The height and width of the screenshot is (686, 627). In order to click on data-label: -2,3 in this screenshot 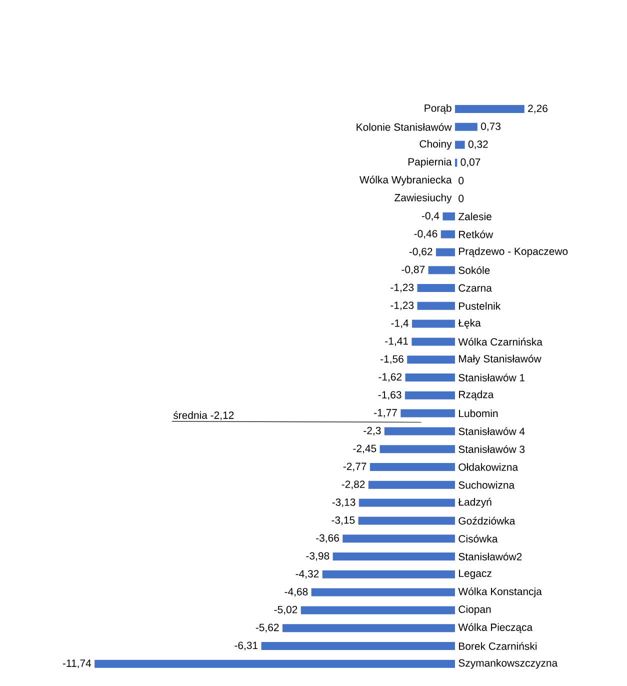, I will do `click(372, 431)`.